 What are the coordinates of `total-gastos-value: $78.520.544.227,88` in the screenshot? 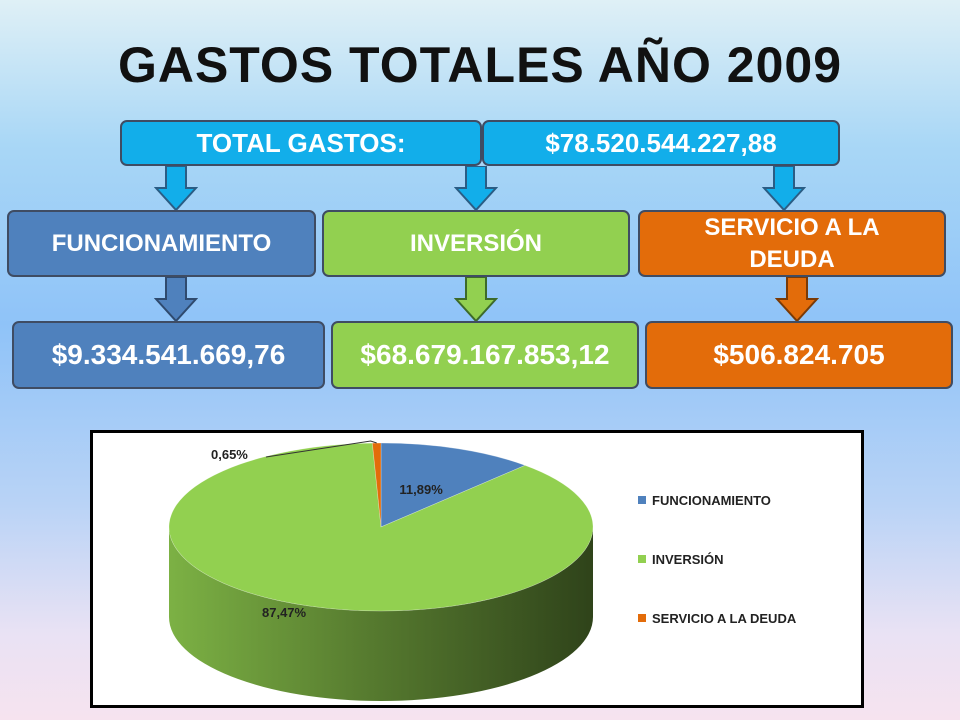 It's located at (661, 142).